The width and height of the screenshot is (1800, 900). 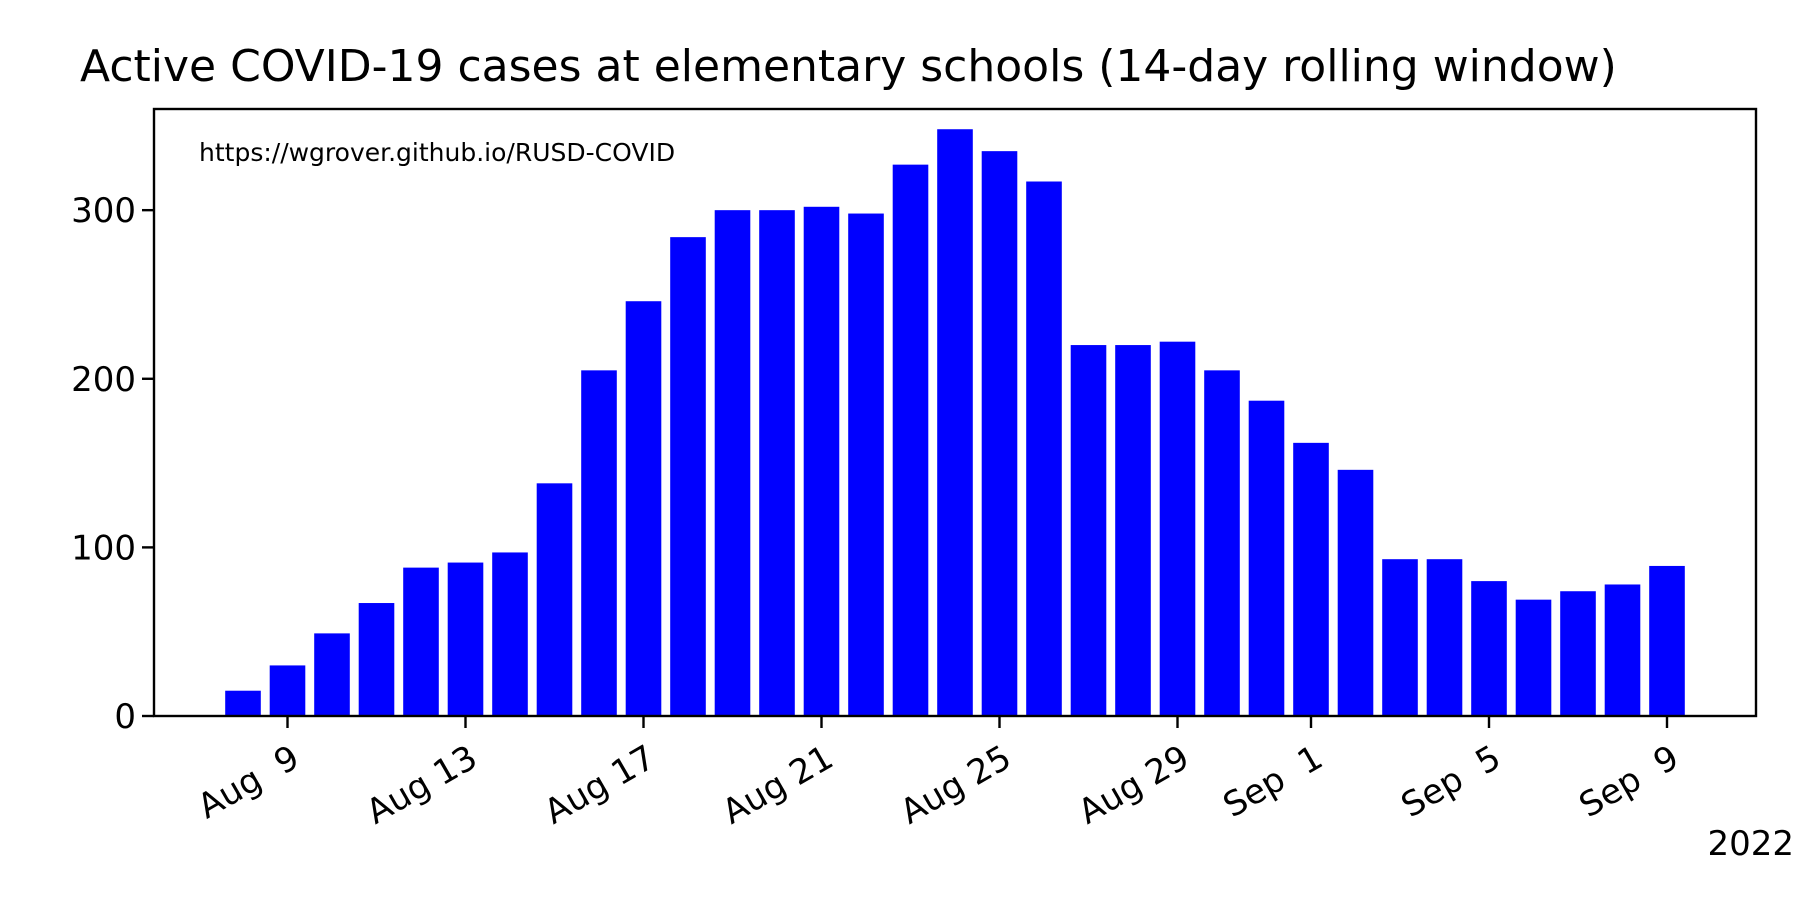 I want to click on y-tick-label: 300, so click(x=103, y=211).